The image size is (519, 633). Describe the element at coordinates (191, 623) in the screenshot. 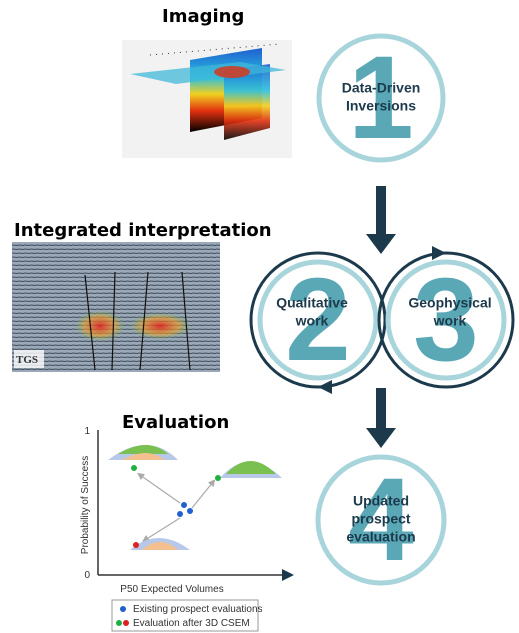

I see `legend-entry: Evaluation after 3D CSEM` at that location.